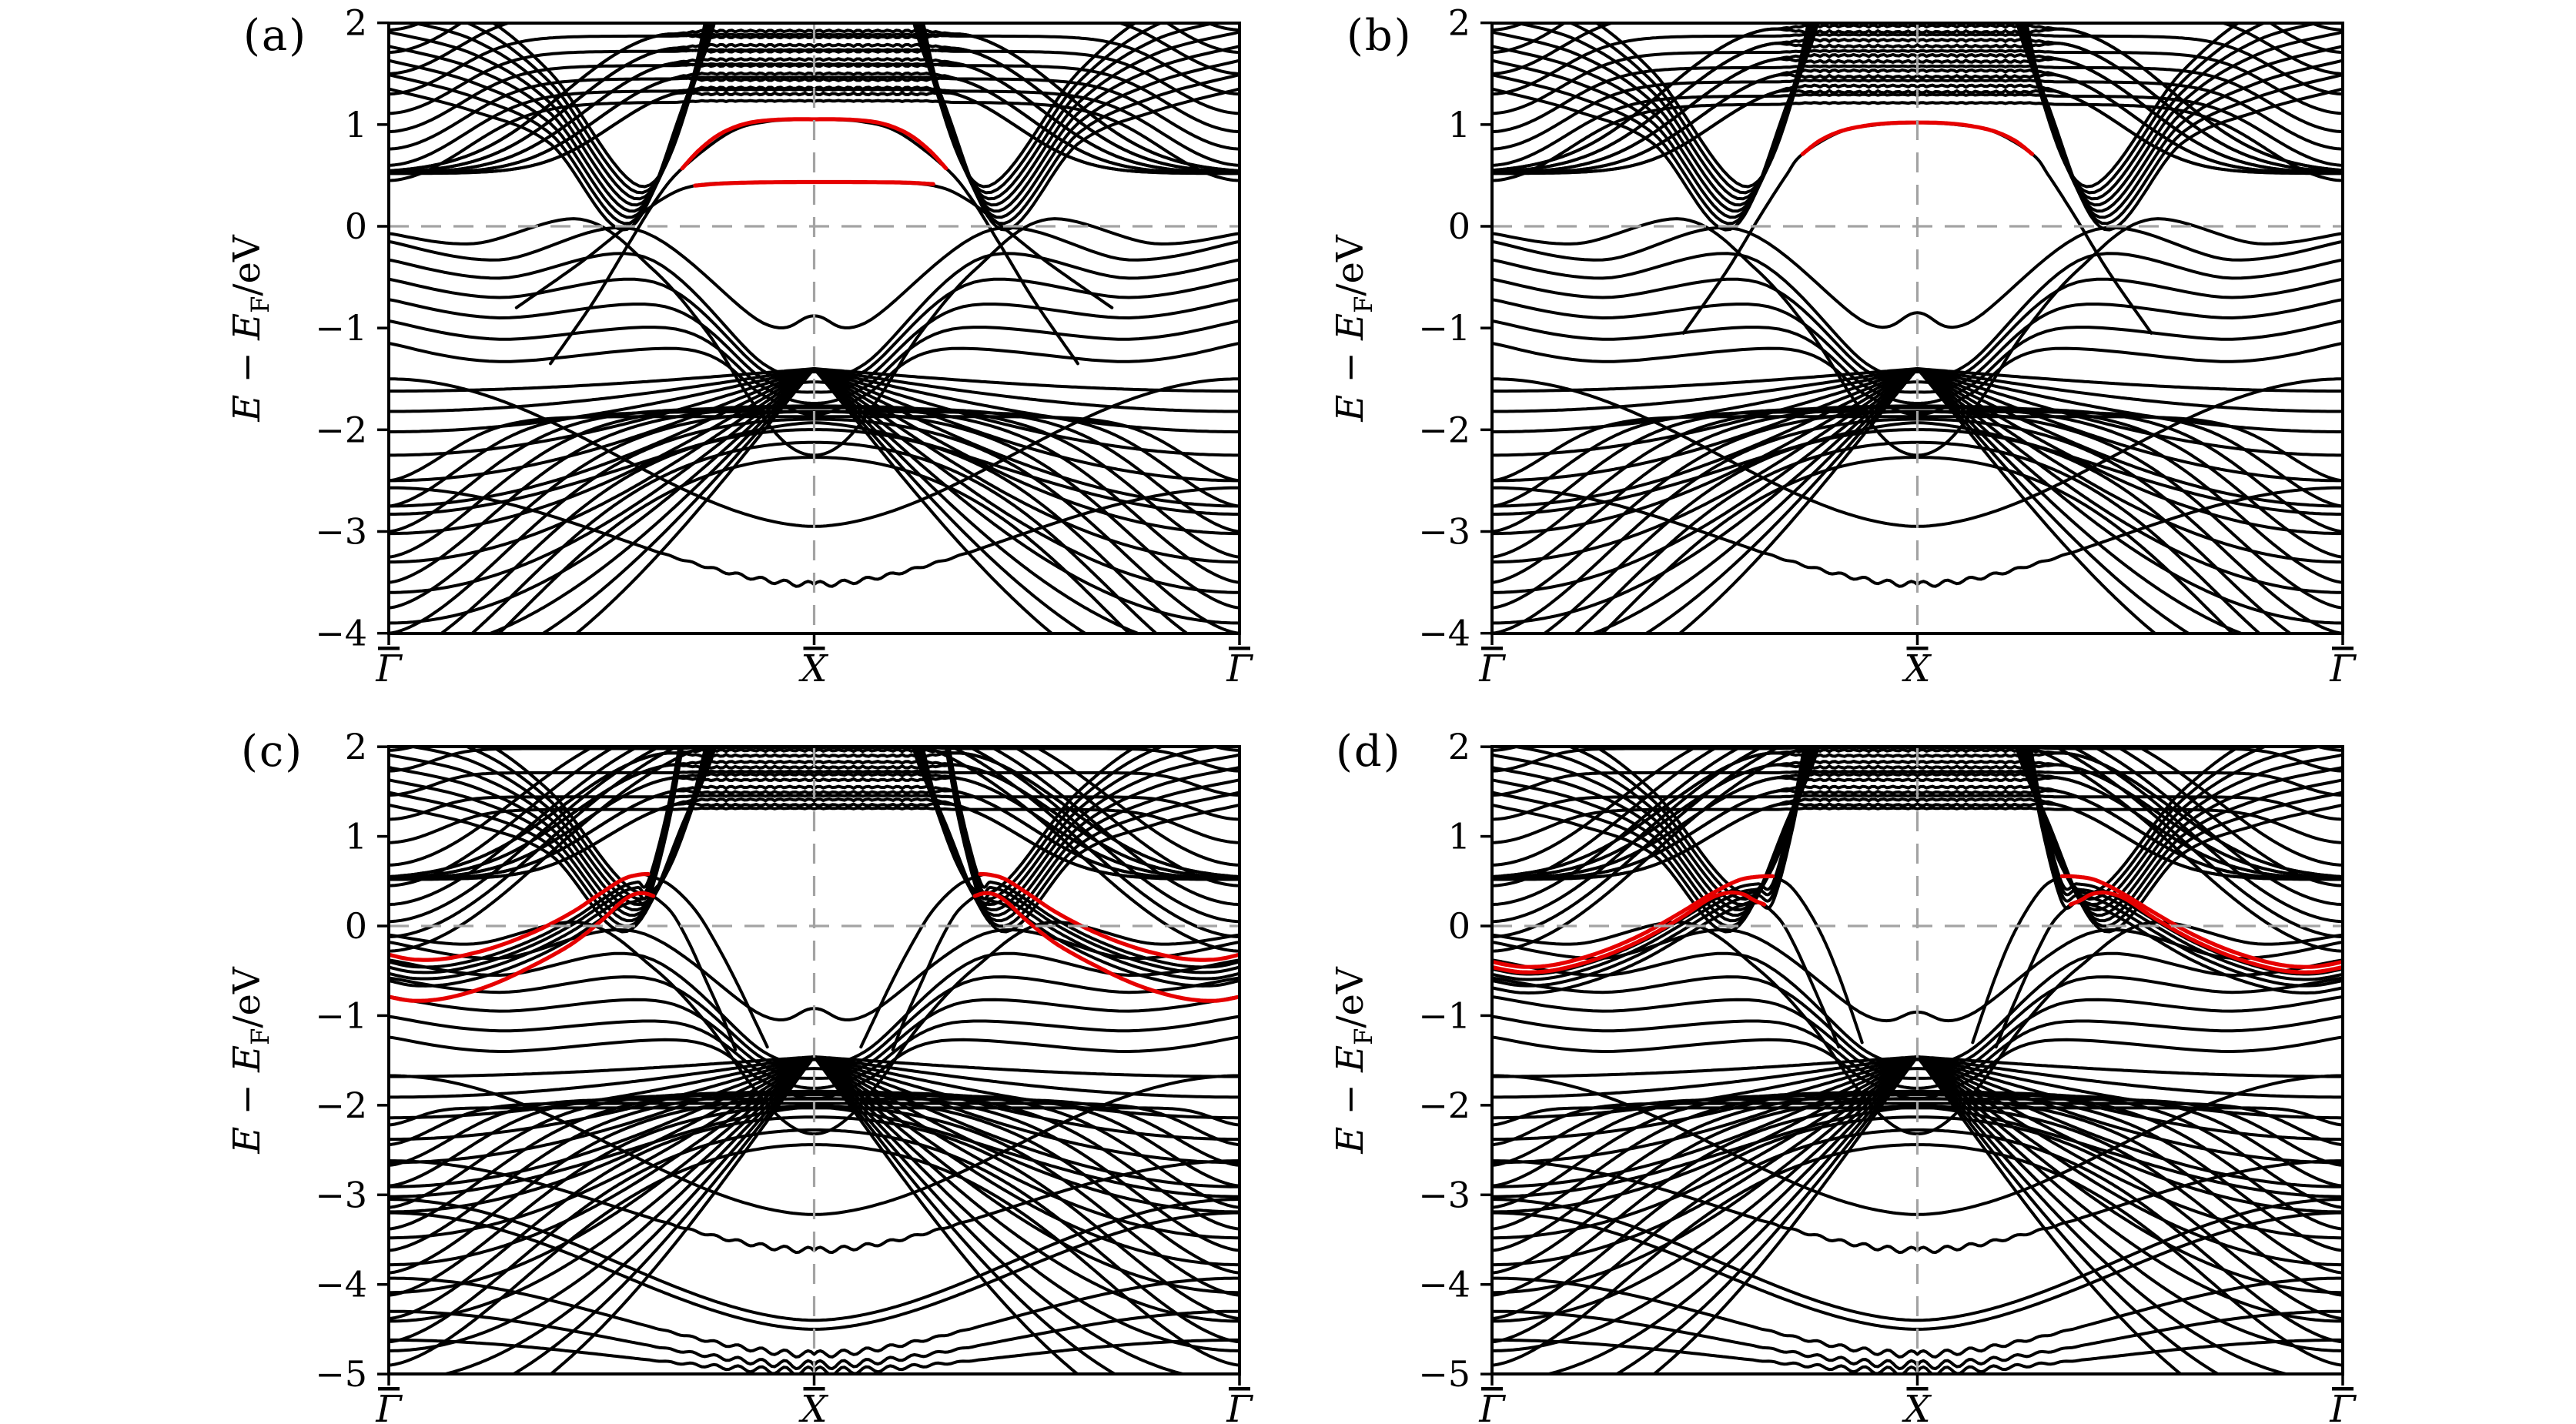 This screenshot has width=2576, height=1424. I want to click on panel-label-c: (c), so click(273, 752).